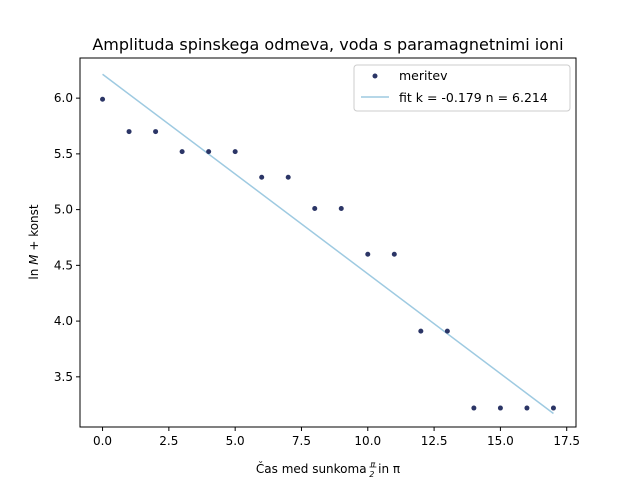  Describe the element at coordinates (34, 272) in the screenshot. I see `y-axis-label-prefix: ln` at that location.